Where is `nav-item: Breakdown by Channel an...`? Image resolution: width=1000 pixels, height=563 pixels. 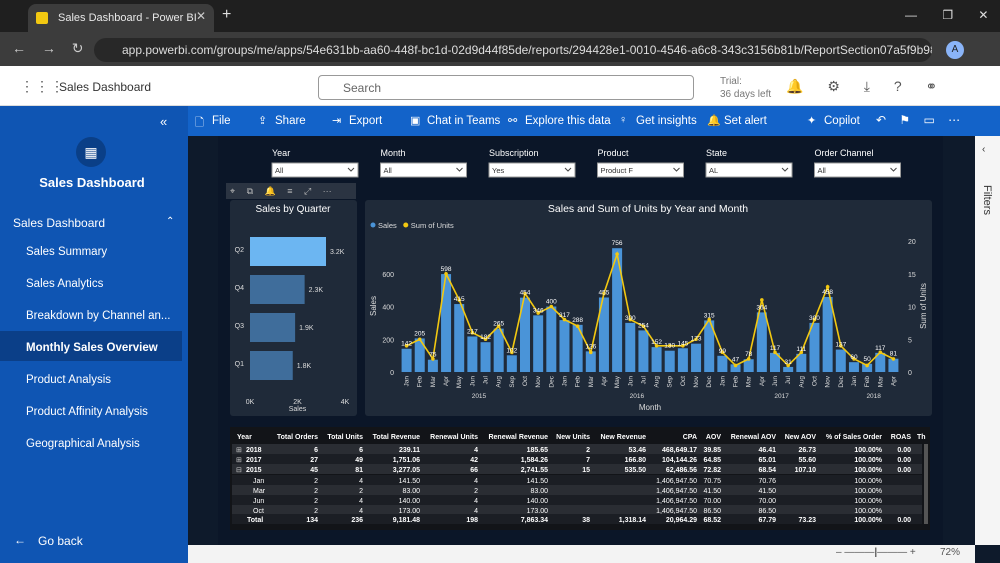
nav-item: Breakdown by Channel an... is located at coordinates (98, 316).